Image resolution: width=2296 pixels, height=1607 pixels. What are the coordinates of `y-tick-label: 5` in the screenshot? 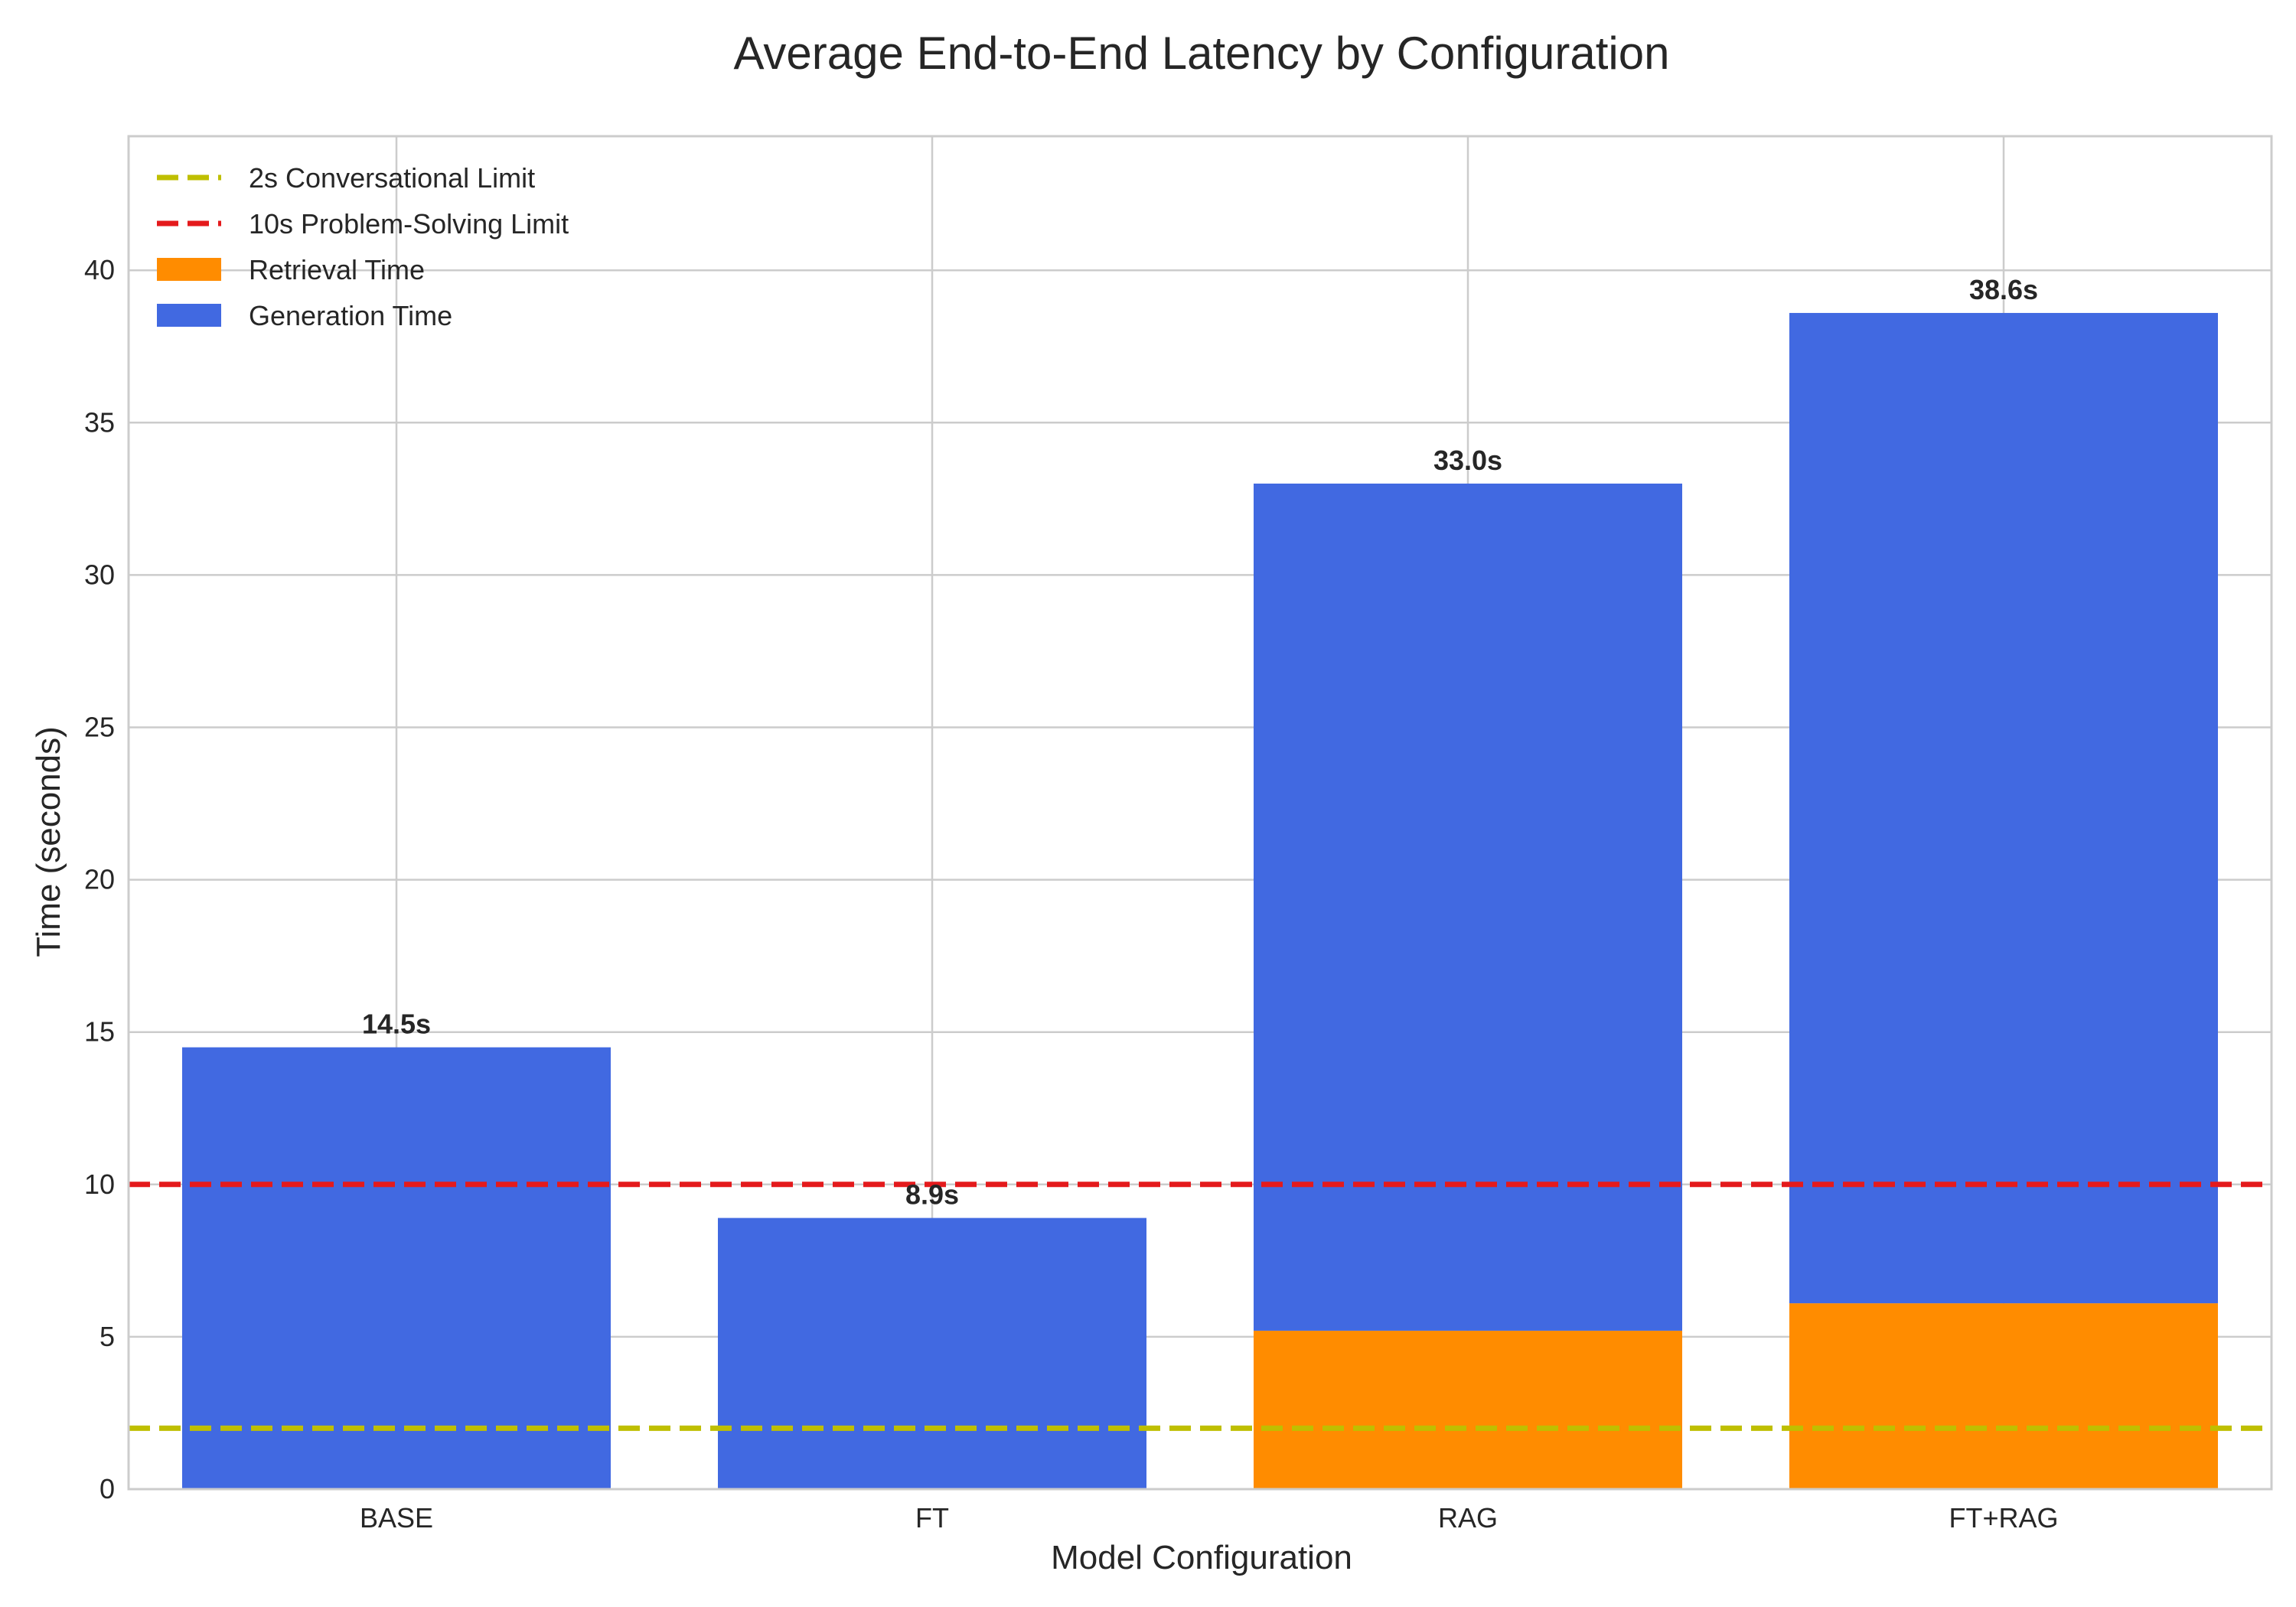 It's located at (107, 1336).